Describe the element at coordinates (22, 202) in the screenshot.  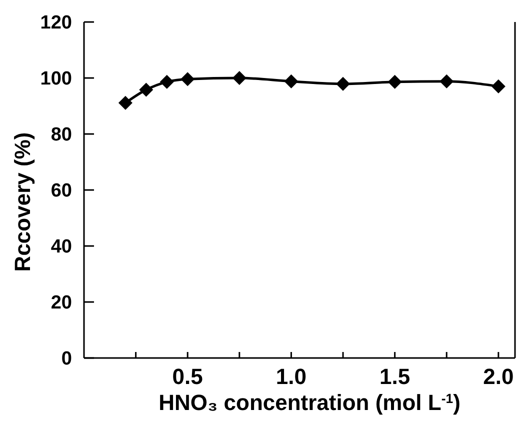
I see `y-axis-title: Rccovery (%)` at that location.